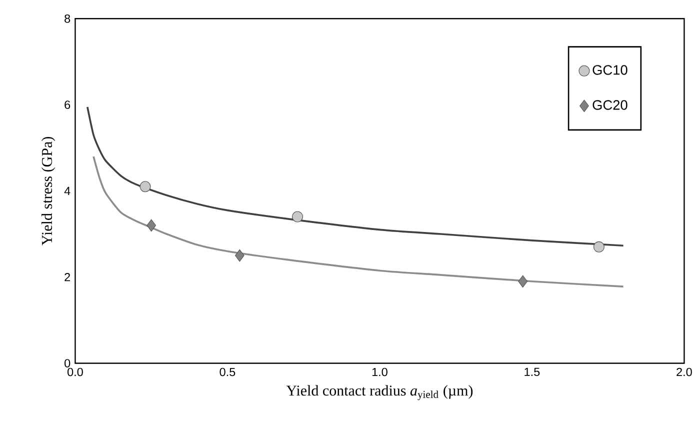  What do you see at coordinates (228, 372) in the screenshot?
I see `x-tick-label: 0.5` at bounding box center [228, 372].